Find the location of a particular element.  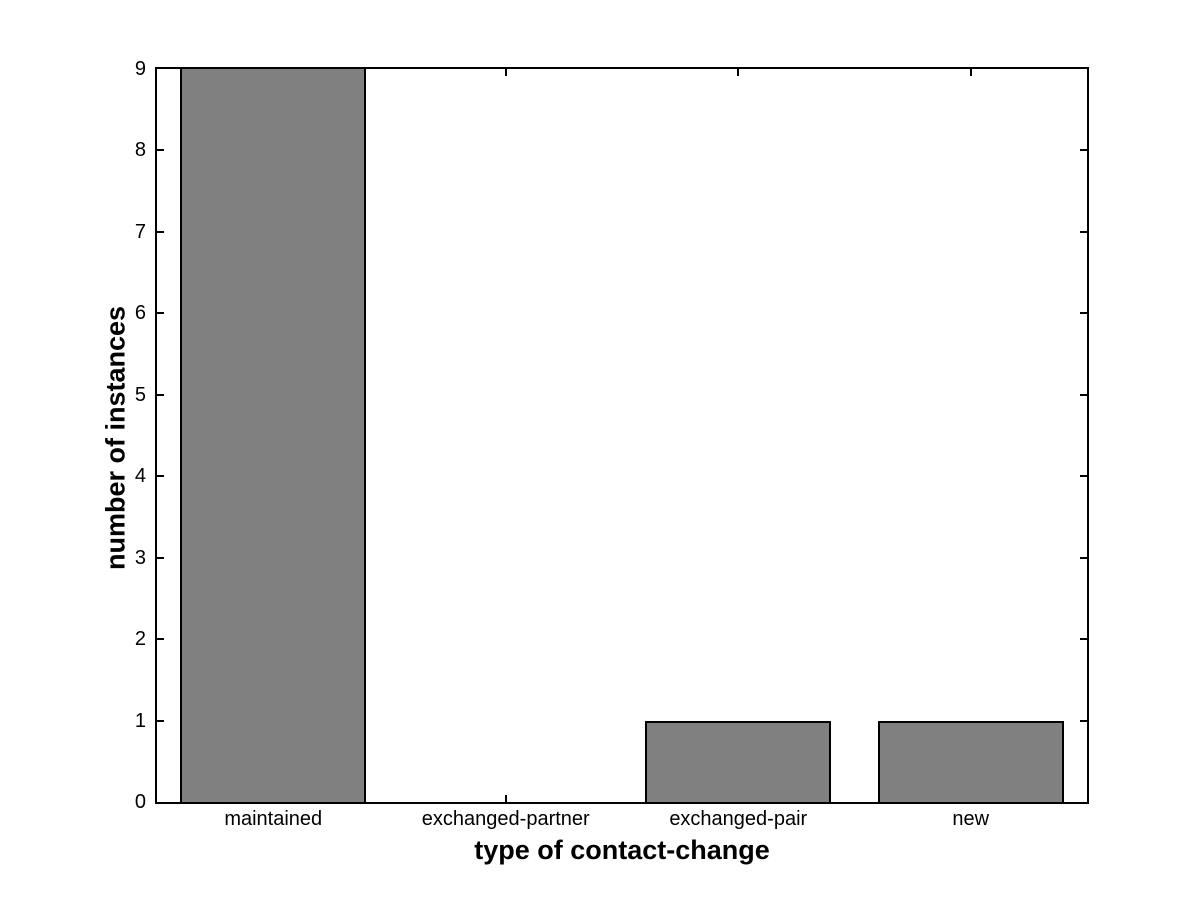

y-tick-label: 7 is located at coordinates (140, 231).